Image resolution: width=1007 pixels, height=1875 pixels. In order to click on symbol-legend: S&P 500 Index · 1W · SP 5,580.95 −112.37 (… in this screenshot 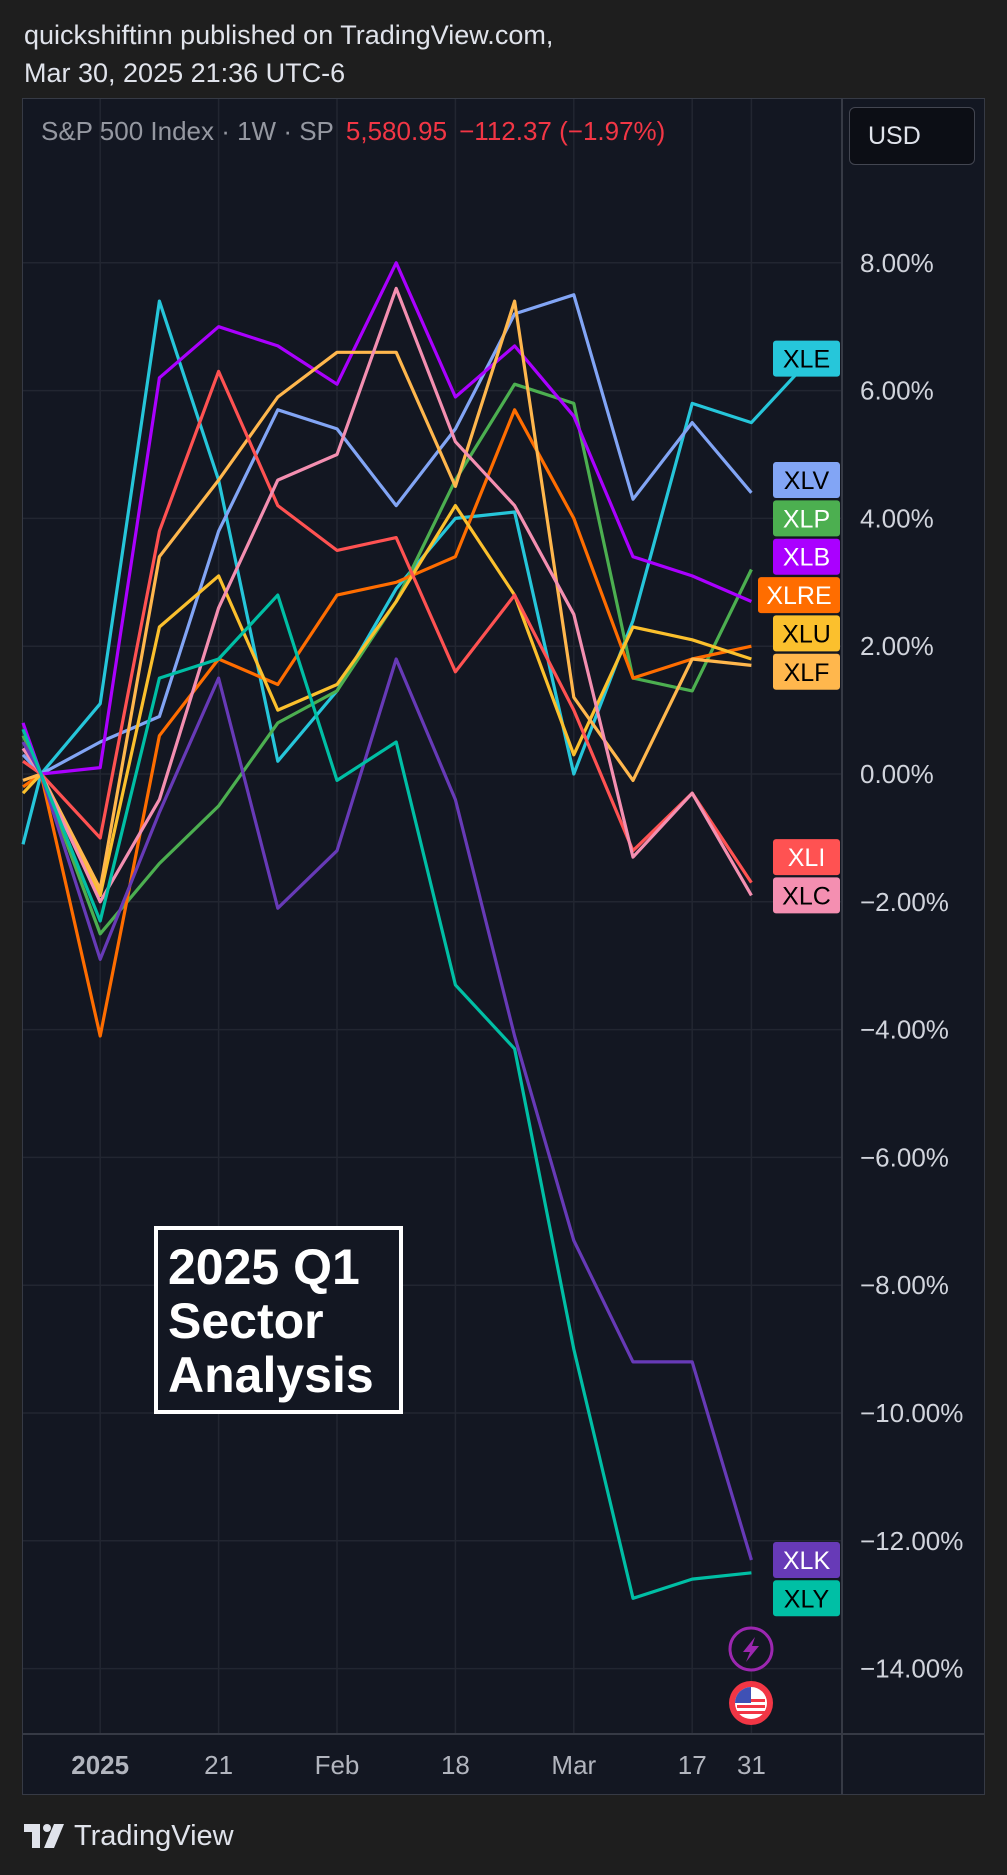, I will do `click(353, 131)`.